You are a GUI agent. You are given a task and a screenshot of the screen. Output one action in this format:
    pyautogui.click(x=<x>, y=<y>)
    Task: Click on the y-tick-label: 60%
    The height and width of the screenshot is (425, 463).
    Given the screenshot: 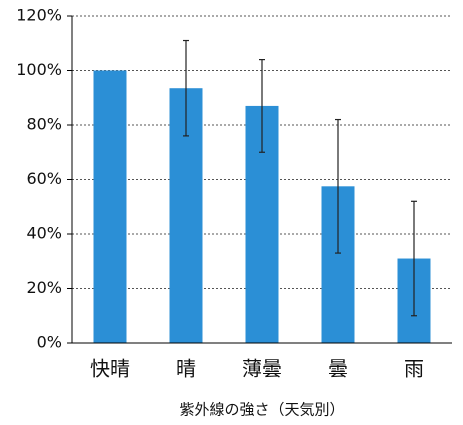 What is the action you would take?
    pyautogui.click(x=44, y=178)
    